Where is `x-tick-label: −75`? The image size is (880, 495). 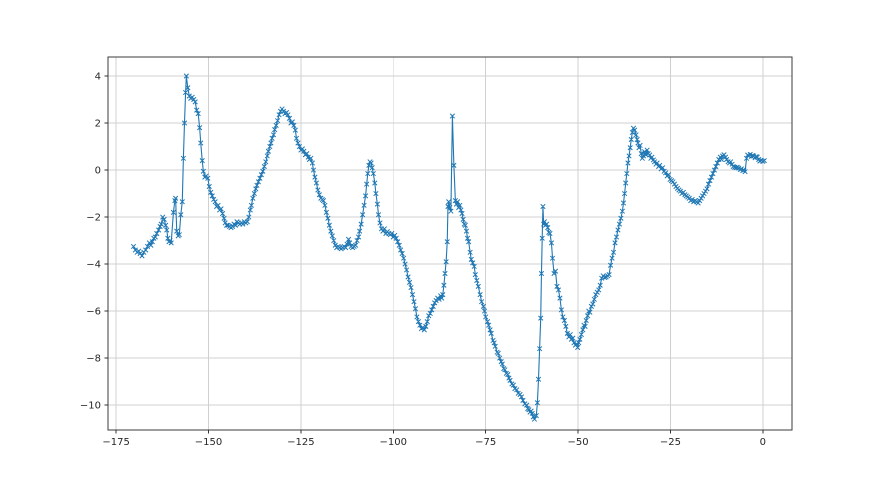
x-tick-label: −75 is located at coordinates (485, 442).